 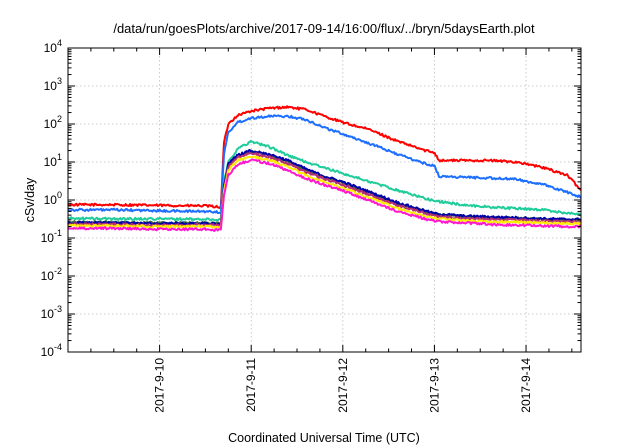 What do you see at coordinates (51, 350) in the screenshot?
I see `y-tick-label: 10⁻⁴` at bounding box center [51, 350].